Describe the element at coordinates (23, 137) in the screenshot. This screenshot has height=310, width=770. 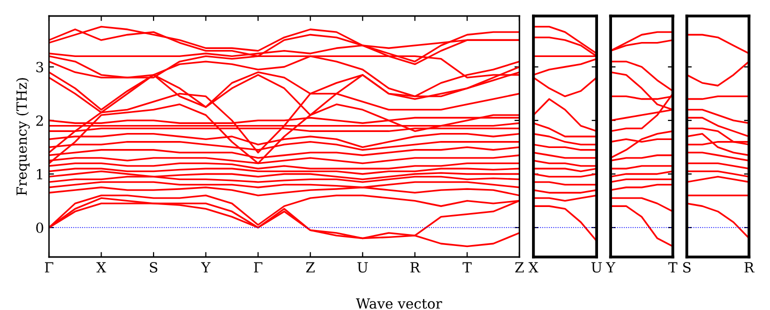
I see `y-axis-title: Frequency (THz)` at that location.